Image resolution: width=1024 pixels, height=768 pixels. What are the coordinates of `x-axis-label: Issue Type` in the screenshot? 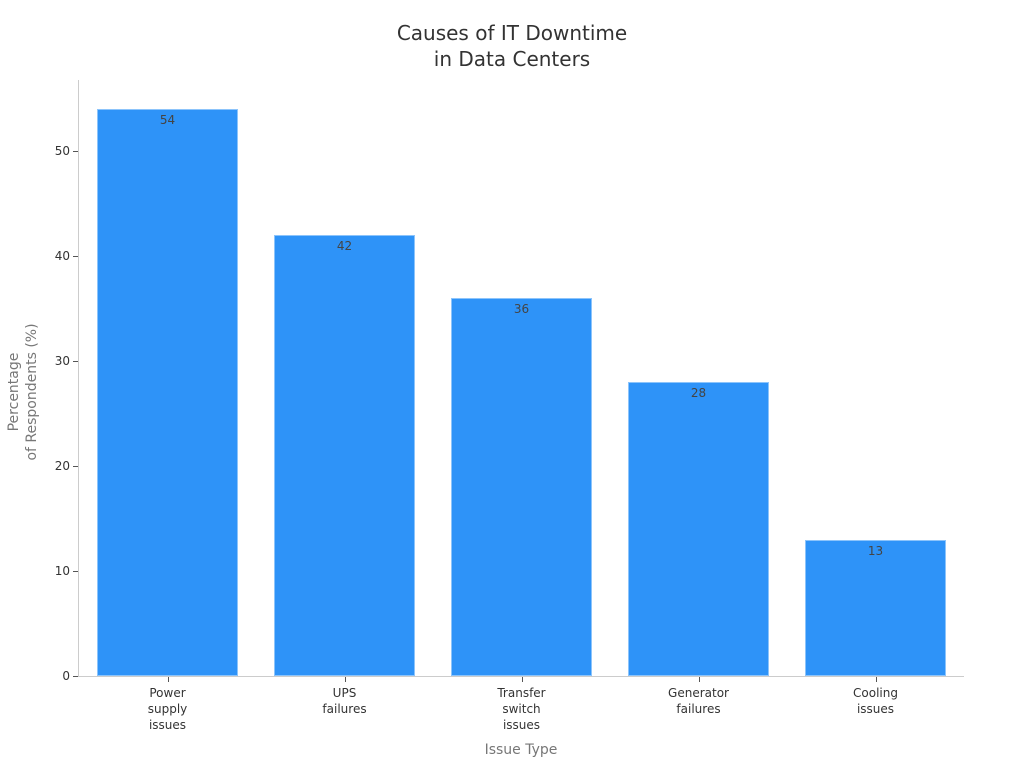 It's located at (521, 750).